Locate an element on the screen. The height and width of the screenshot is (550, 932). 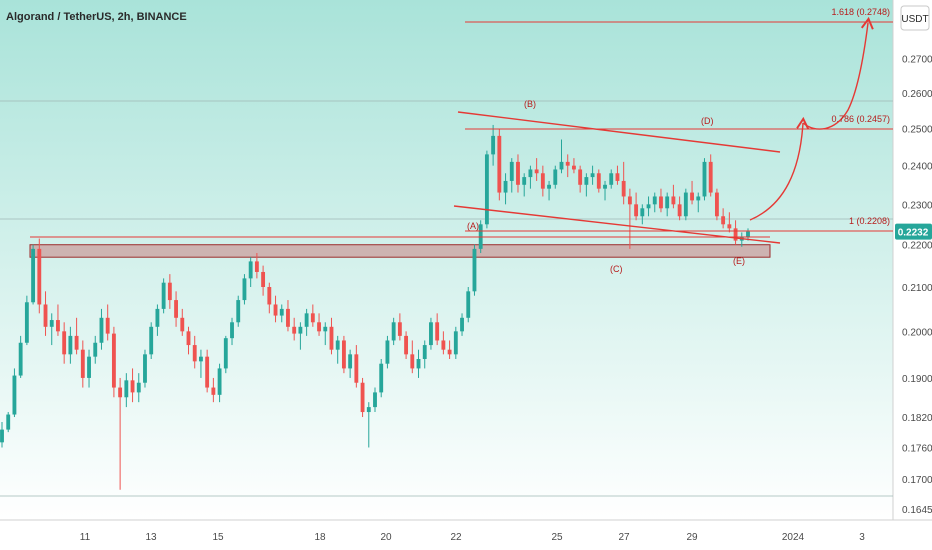
currency-unit-badge is located at coordinates (915, 18).